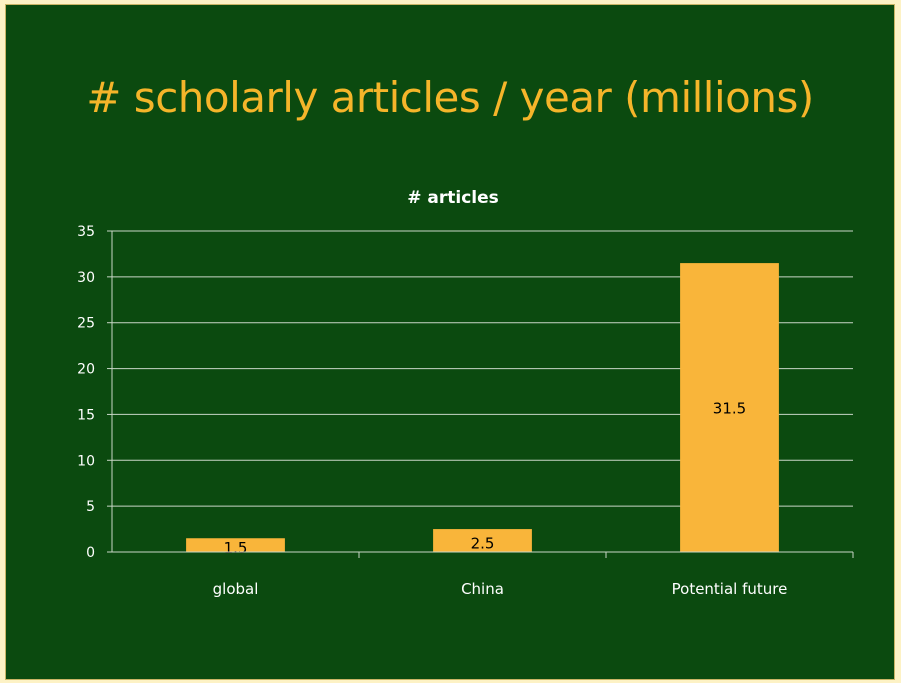 This screenshot has width=901, height=683. I want to click on data-label: 31.5, so click(729, 409).